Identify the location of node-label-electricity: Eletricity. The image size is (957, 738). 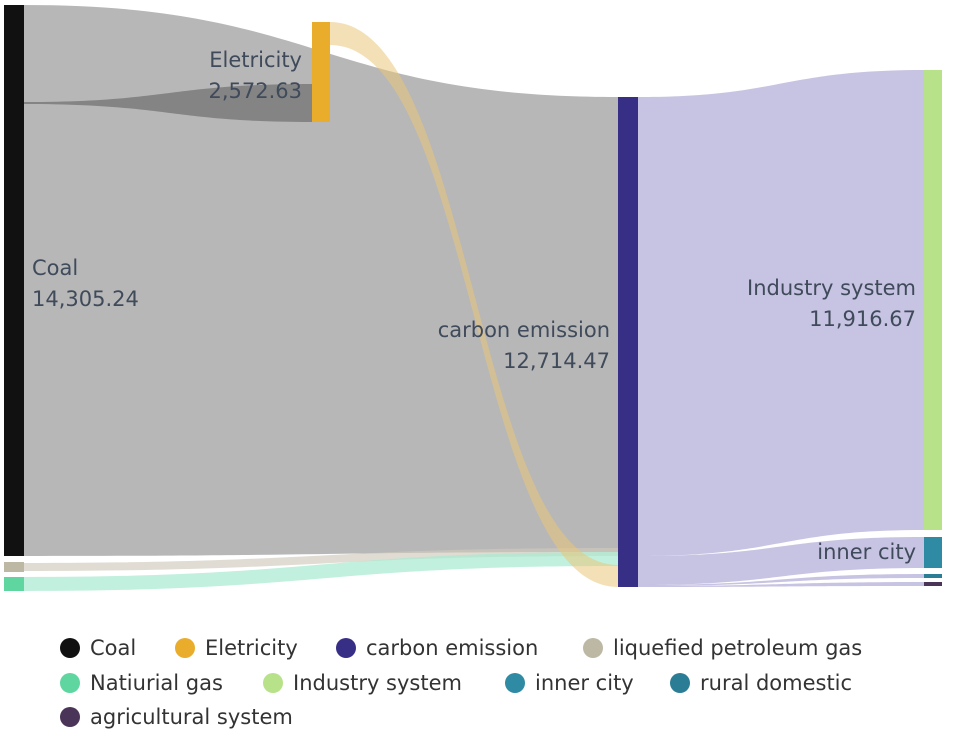
(255, 60).